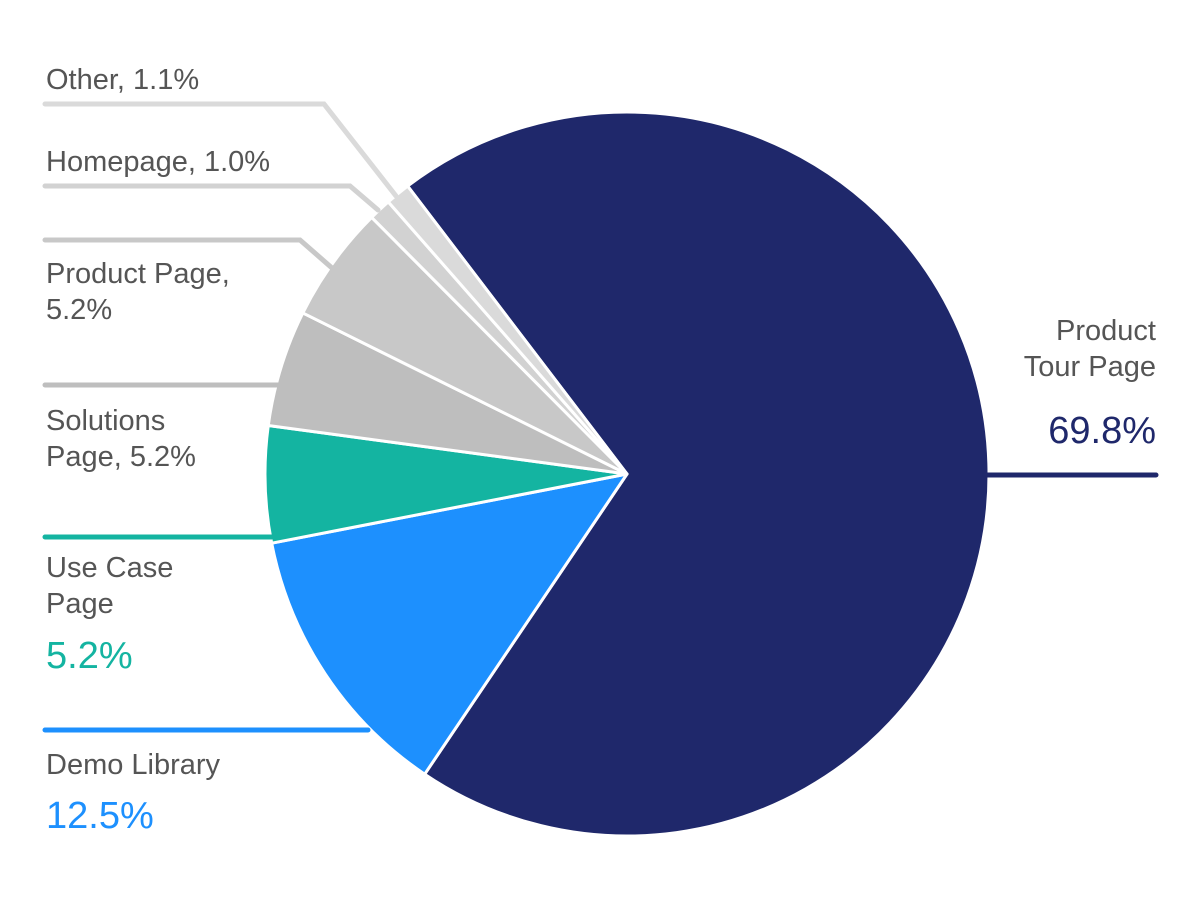  Describe the element at coordinates (133, 765) in the screenshot. I see `label-demo-library: Demo Library` at that location.